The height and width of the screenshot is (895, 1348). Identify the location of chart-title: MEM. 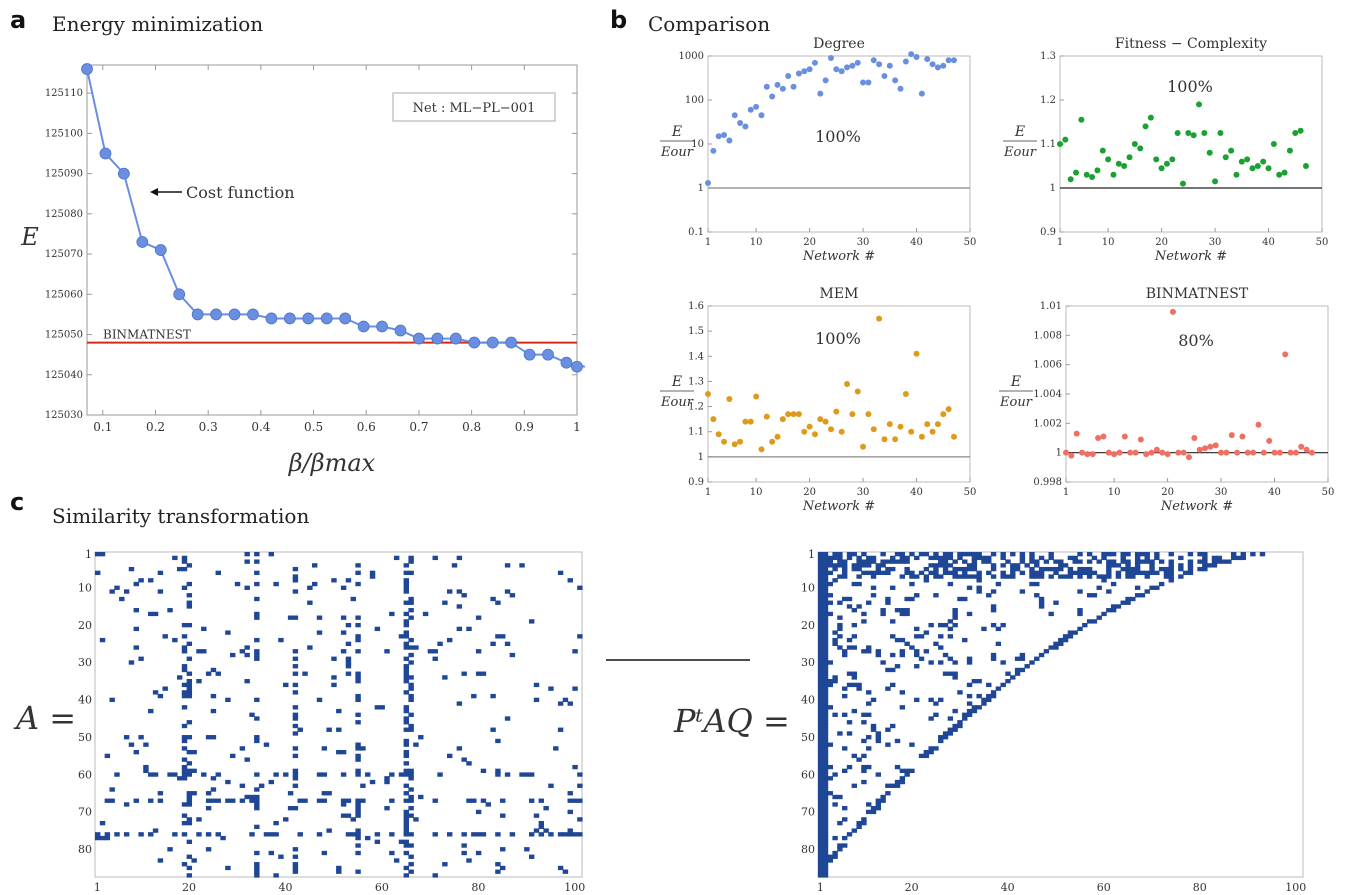
(839, 294).